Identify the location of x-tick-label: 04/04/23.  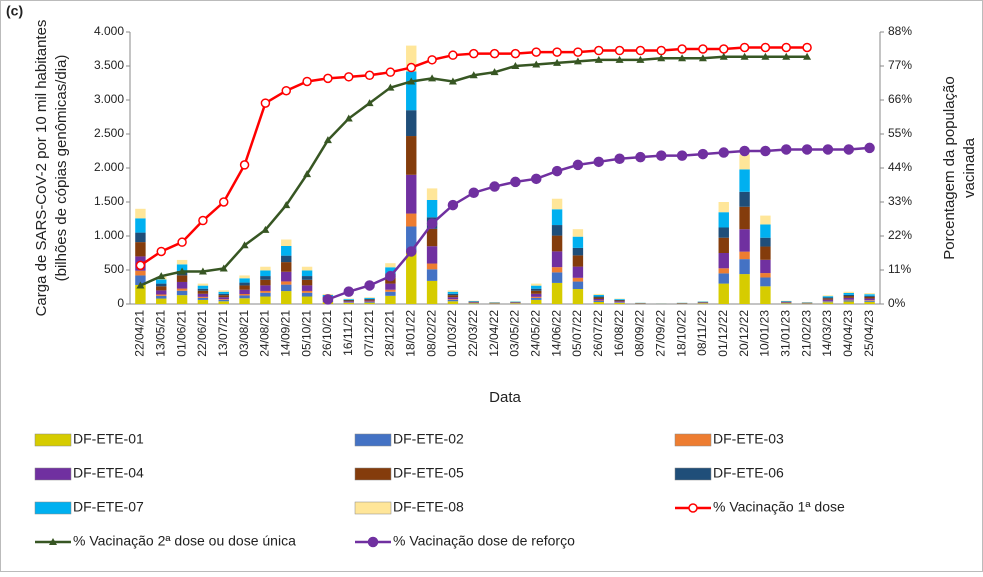
(848, 333).